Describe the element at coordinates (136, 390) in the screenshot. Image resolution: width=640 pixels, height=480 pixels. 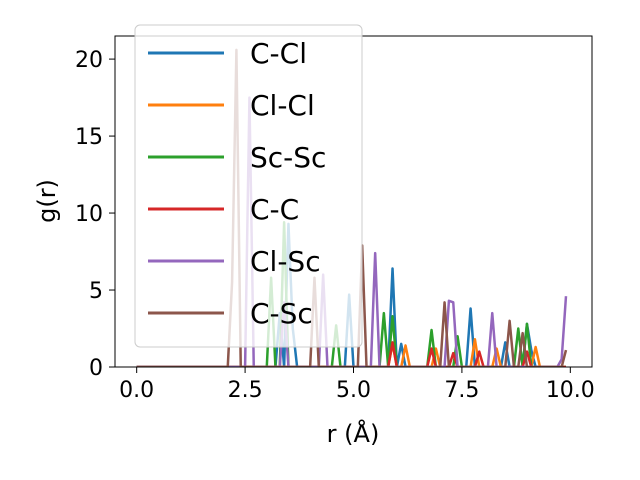
I see `x-tick-label: 0.0` at that location.